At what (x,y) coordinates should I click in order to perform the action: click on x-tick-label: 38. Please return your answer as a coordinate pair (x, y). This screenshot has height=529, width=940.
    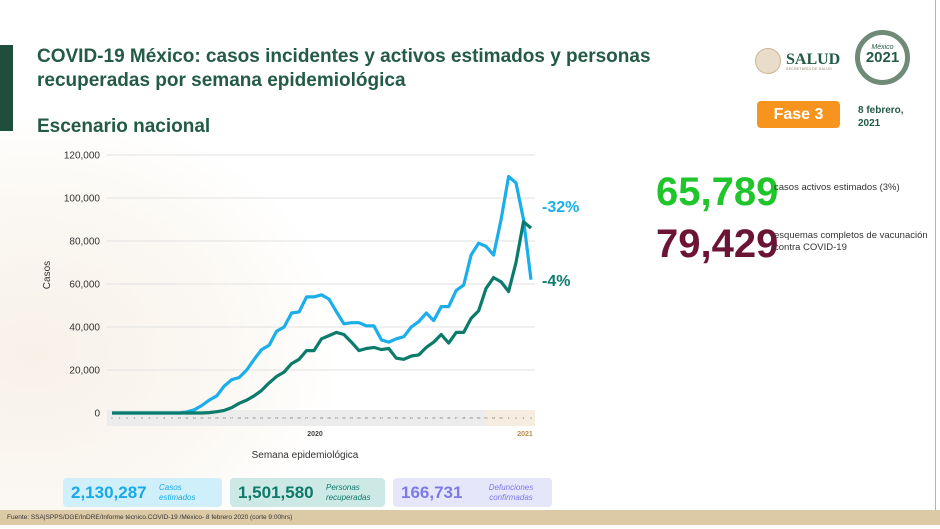
    Looking at the image, I should click on (389, 418).